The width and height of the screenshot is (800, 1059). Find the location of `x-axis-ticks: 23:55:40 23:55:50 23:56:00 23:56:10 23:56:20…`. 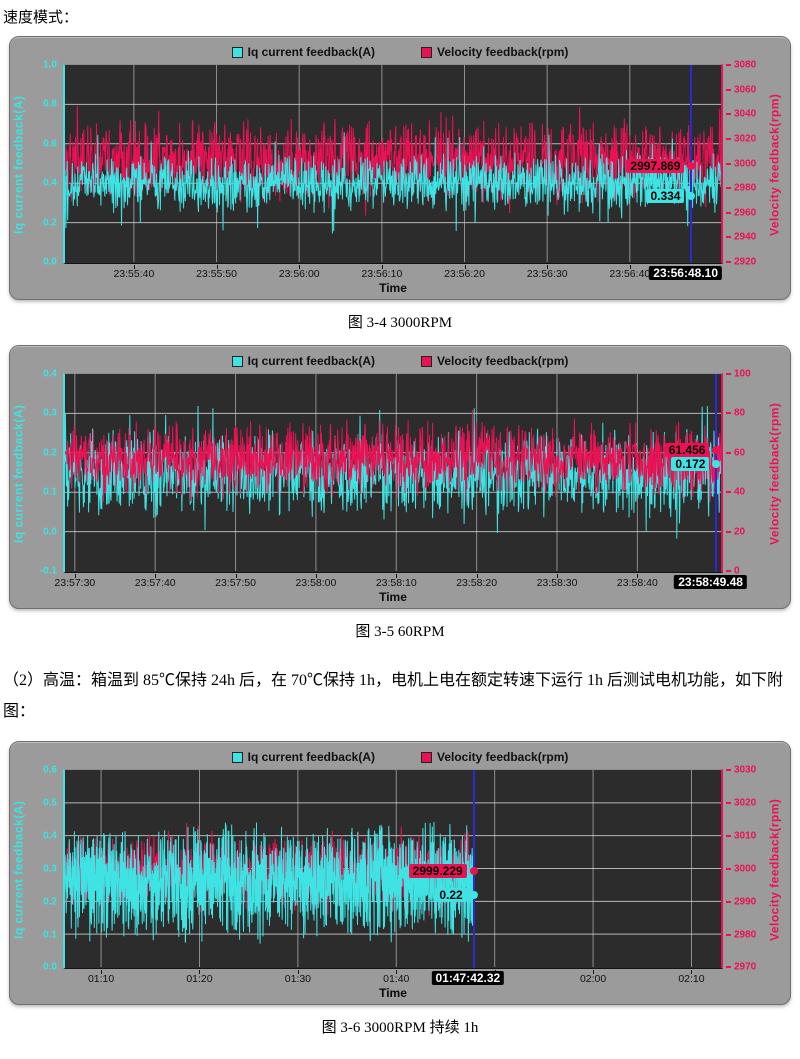

x-axis-ticks: 23:55:40 23:55:50 23:56:00 23:56:10 23:56:20… is located at coordinates (400, 273).